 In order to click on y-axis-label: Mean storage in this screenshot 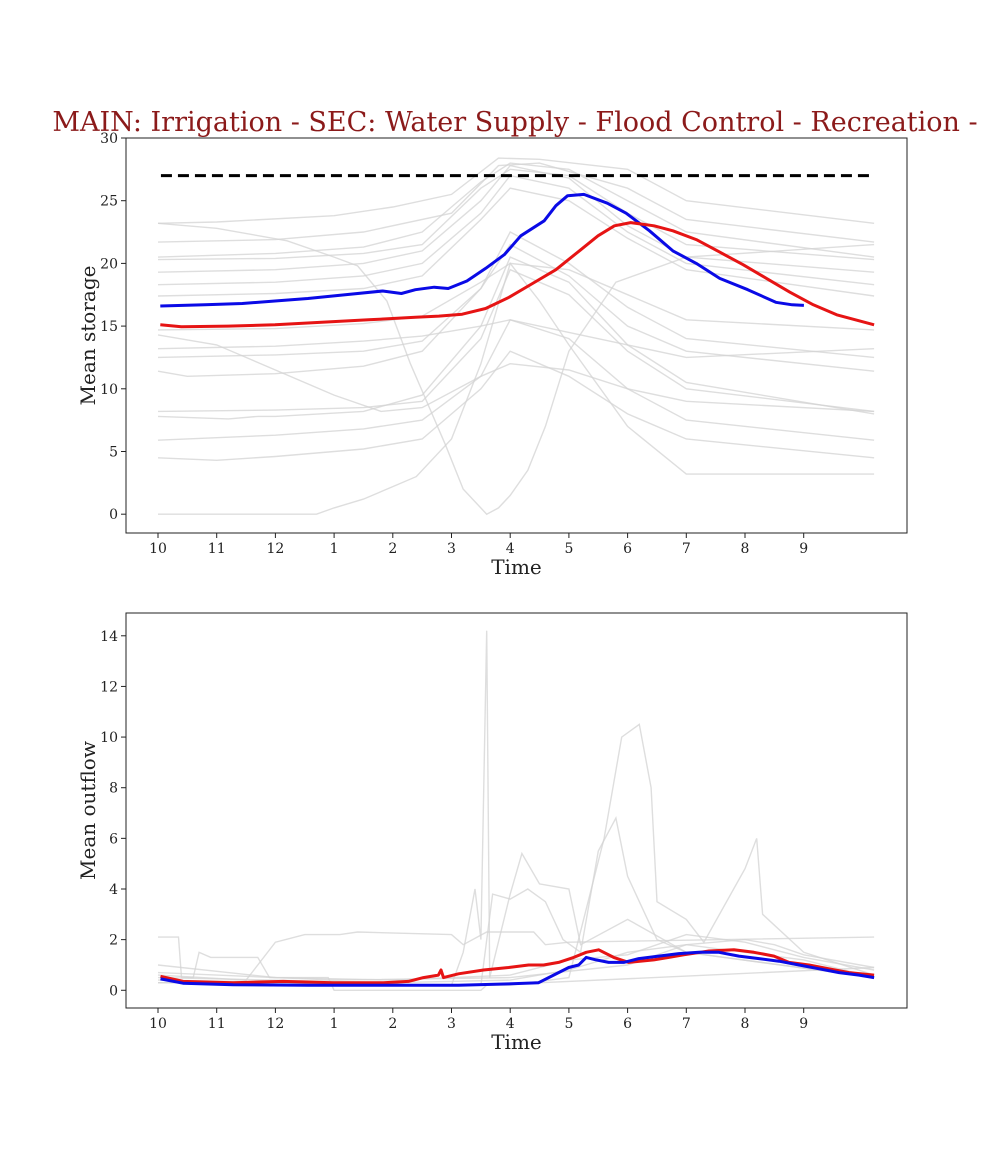, I will do `click(88, 336)`.